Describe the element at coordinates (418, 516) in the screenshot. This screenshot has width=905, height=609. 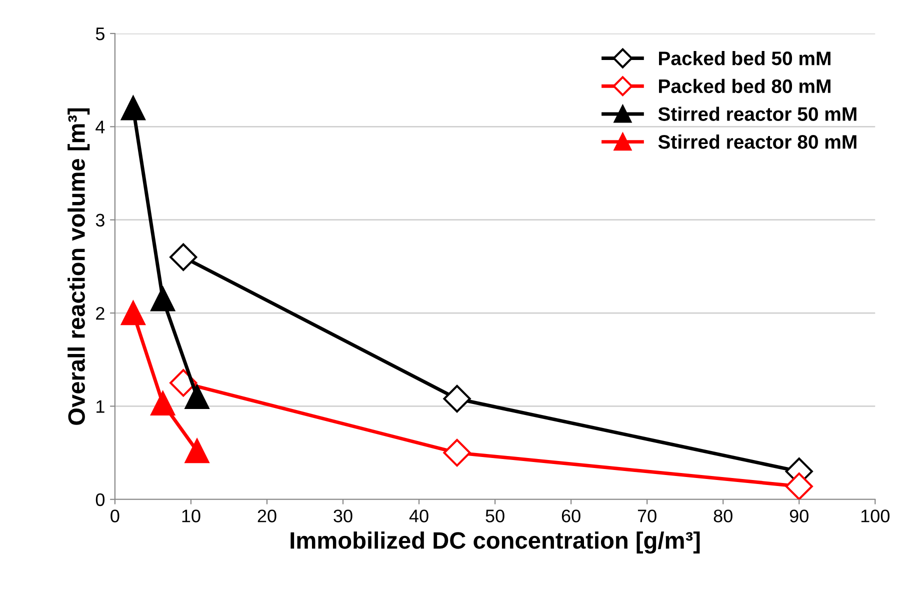
I see `x-tick-label: 40` at that location.